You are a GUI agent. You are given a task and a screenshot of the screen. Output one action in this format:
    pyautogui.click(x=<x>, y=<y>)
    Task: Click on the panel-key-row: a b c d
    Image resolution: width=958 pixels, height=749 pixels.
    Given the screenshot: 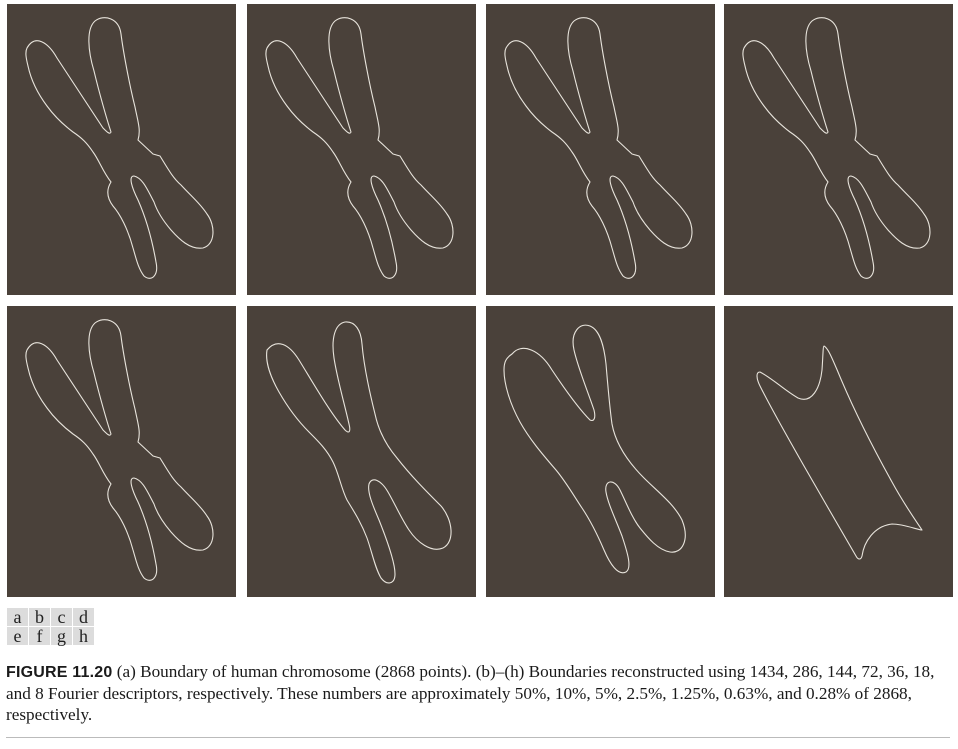 What is the action you would take?
    pyautogui.click(x=50, y=617)
    